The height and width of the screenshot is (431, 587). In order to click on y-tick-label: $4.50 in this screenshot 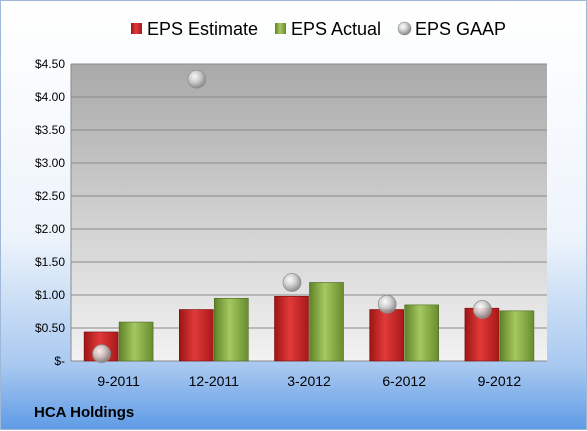, I will do `click(50, 64)`.